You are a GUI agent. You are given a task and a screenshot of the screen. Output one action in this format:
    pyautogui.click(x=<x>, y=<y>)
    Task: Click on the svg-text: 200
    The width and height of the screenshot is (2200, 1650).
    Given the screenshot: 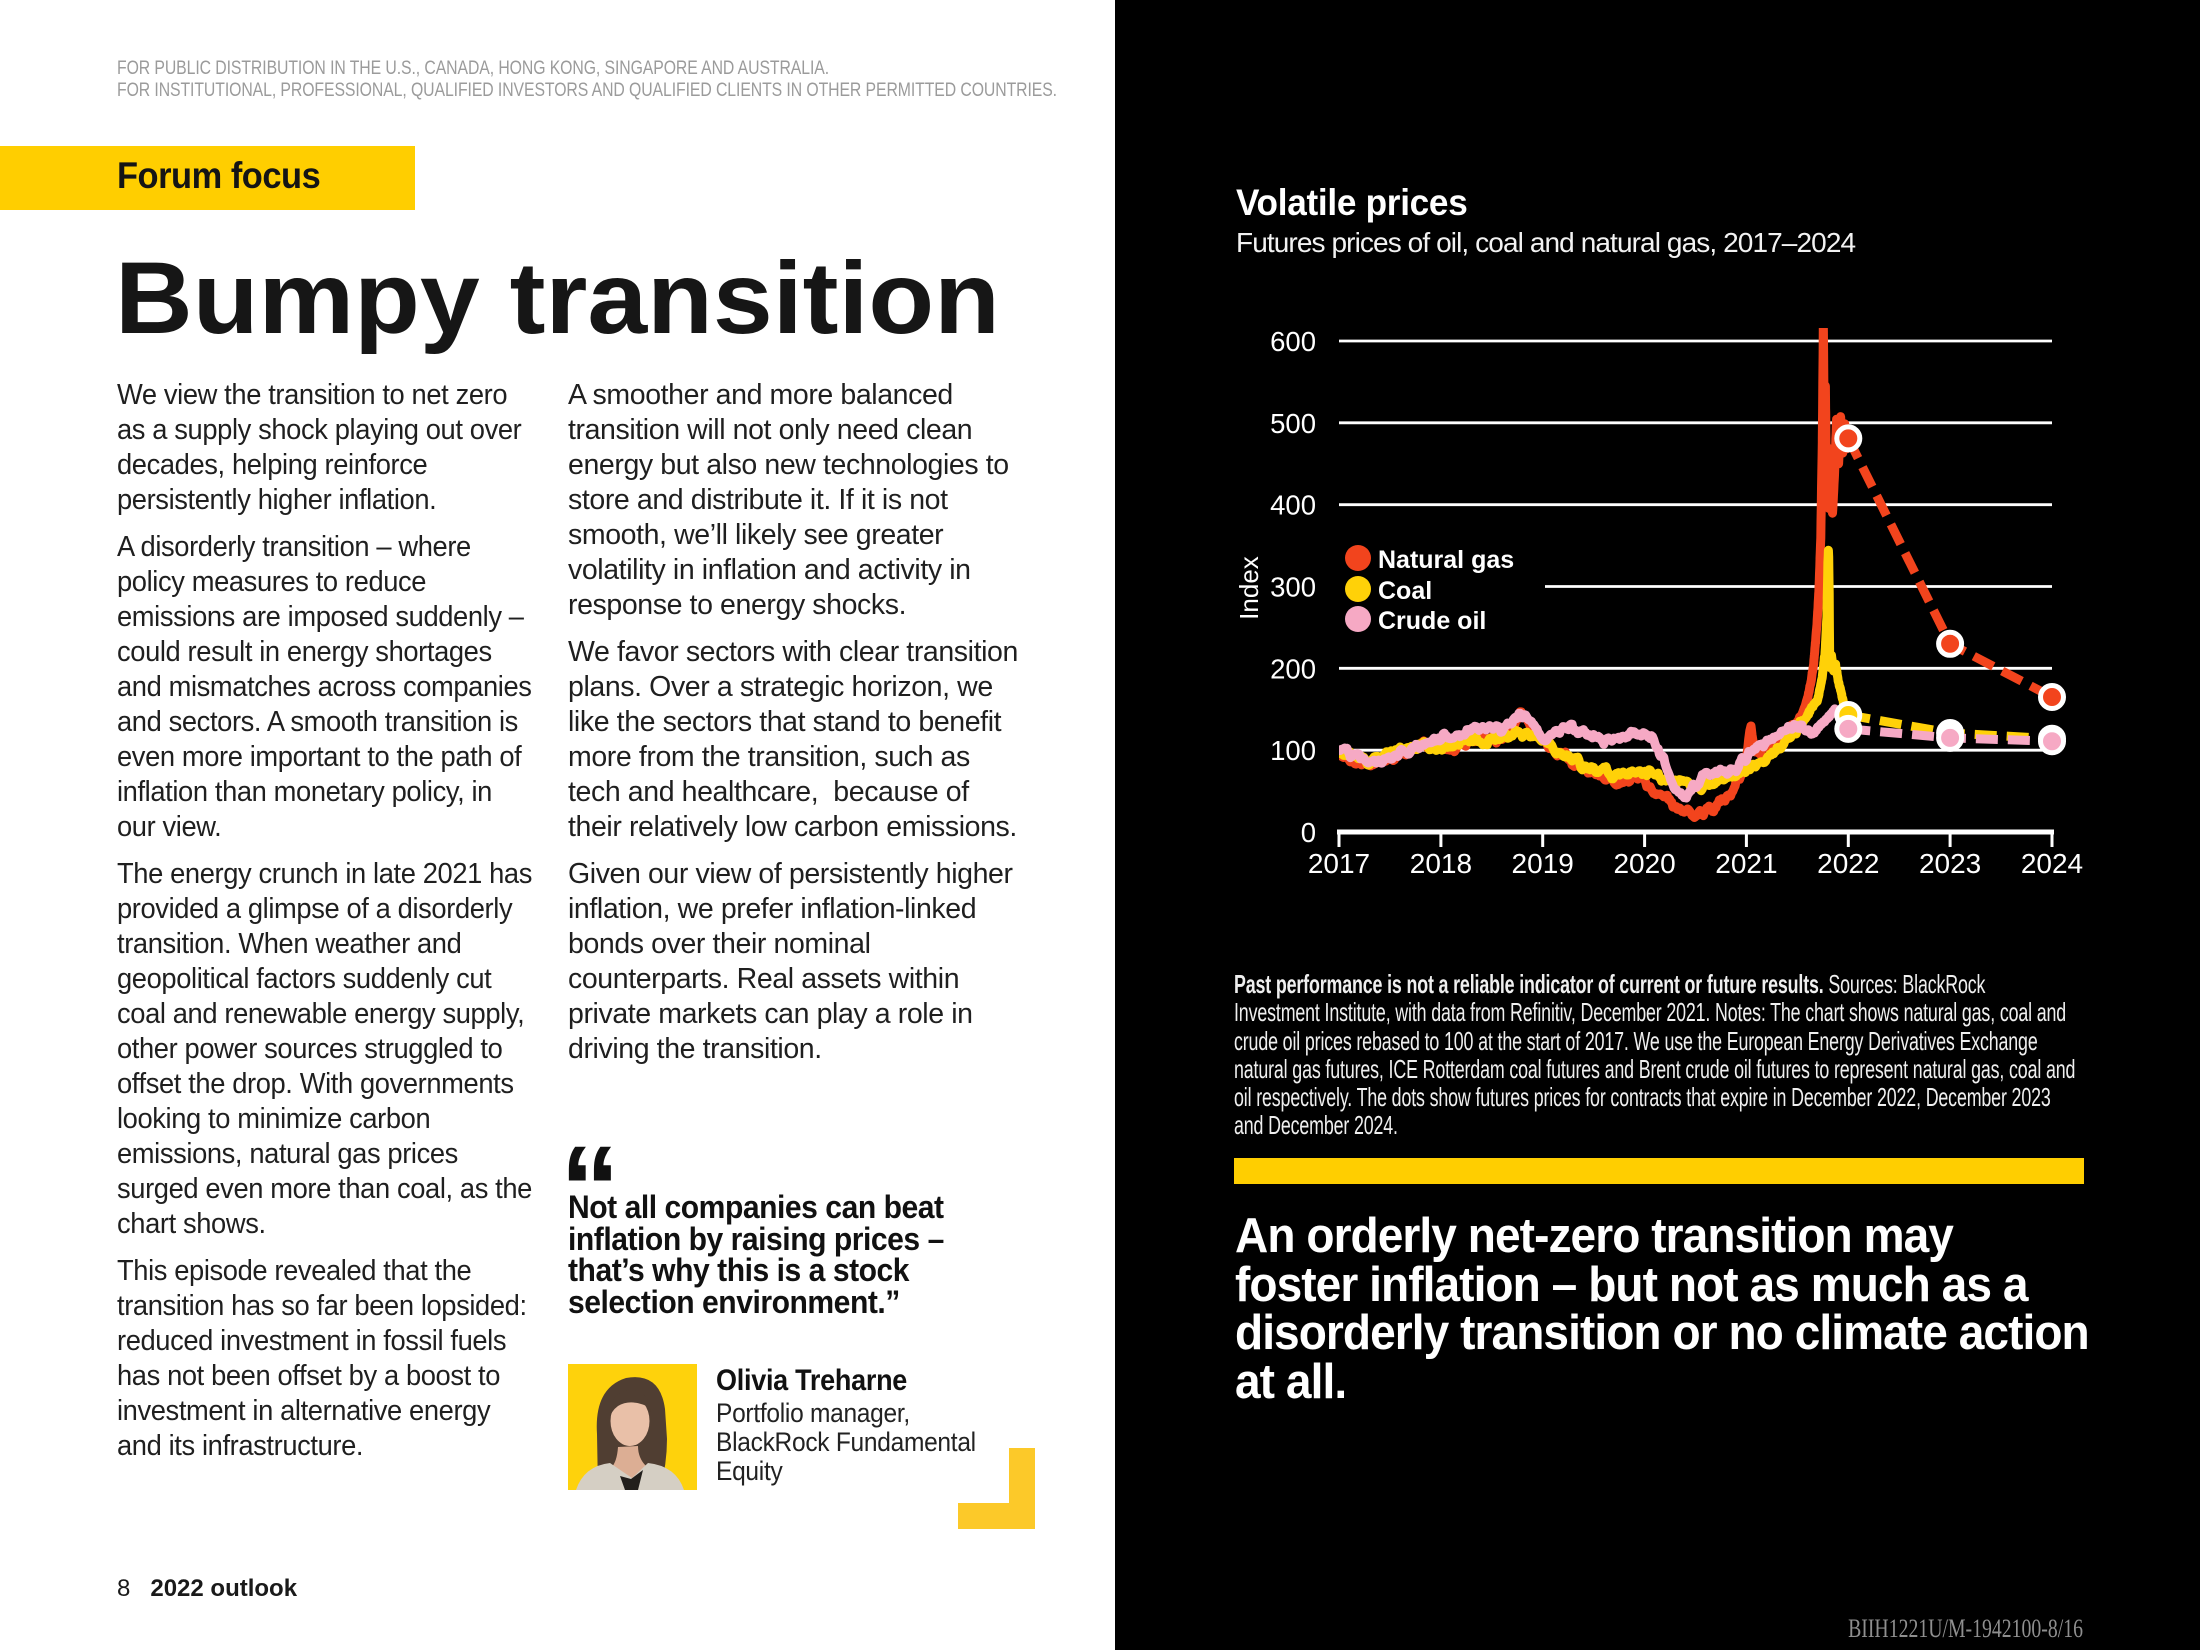 What is the action you would take?
    pyautogui.click(x=1293, y=668)
    